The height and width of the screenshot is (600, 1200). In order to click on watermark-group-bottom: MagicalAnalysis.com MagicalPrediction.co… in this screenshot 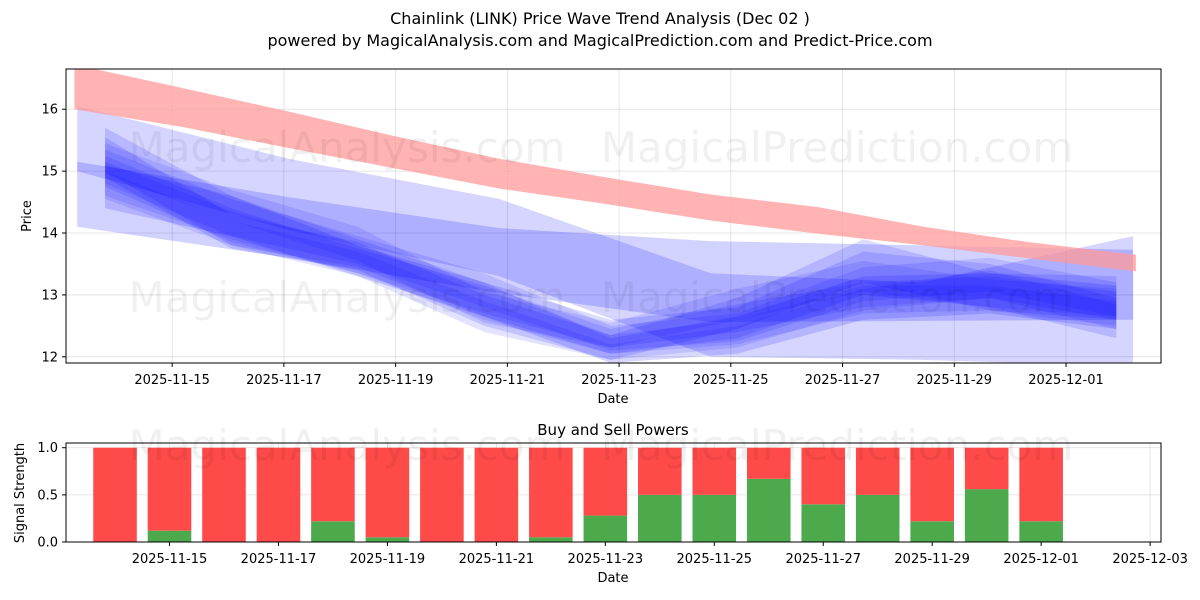, I will do `click(601, 445)`.